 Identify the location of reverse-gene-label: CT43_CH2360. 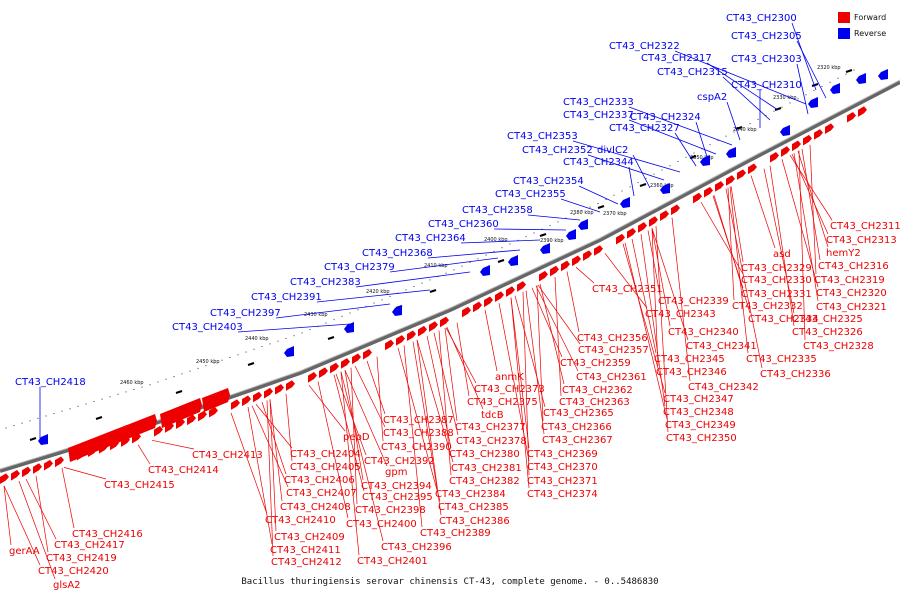
(463, 224).